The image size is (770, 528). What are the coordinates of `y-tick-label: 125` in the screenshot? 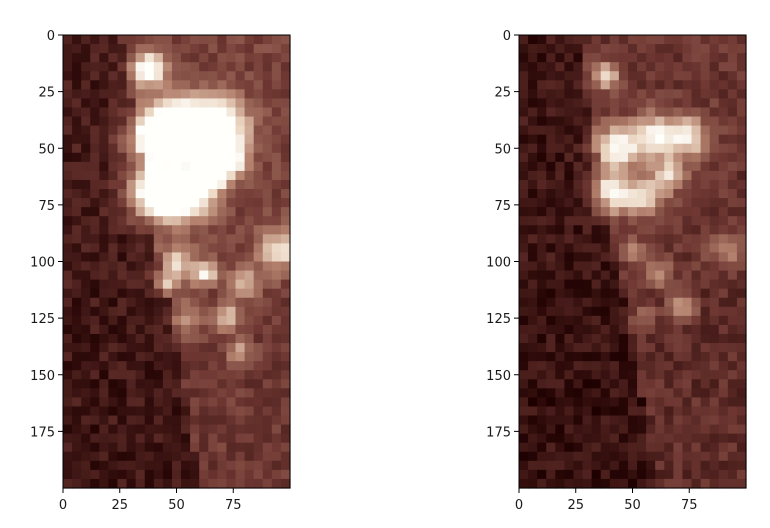 It's located at (498, 319).